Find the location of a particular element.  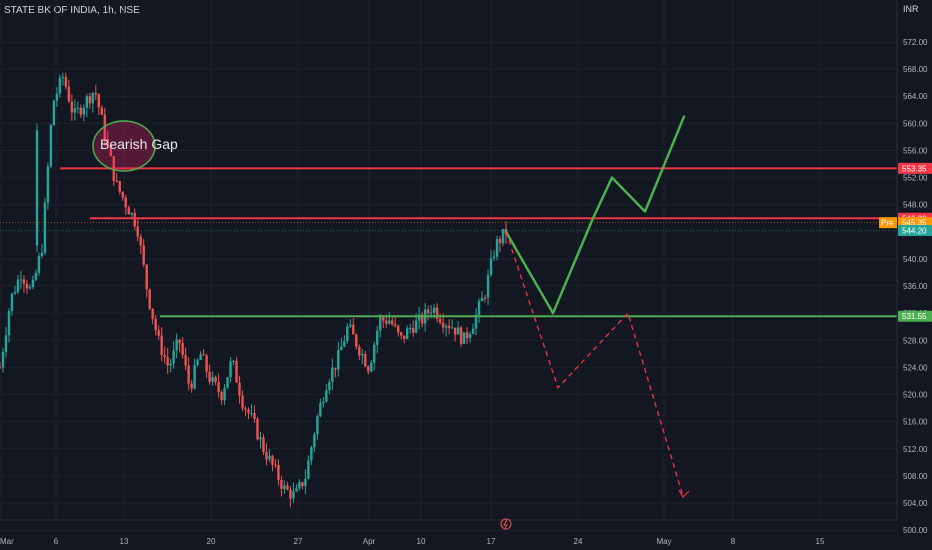

price-badge-label: 544.20 is located at coordinates (914, 230).